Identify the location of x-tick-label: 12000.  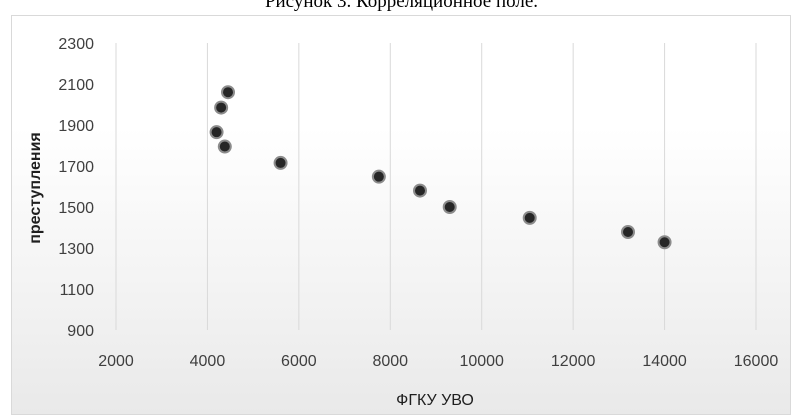
(573, 361).